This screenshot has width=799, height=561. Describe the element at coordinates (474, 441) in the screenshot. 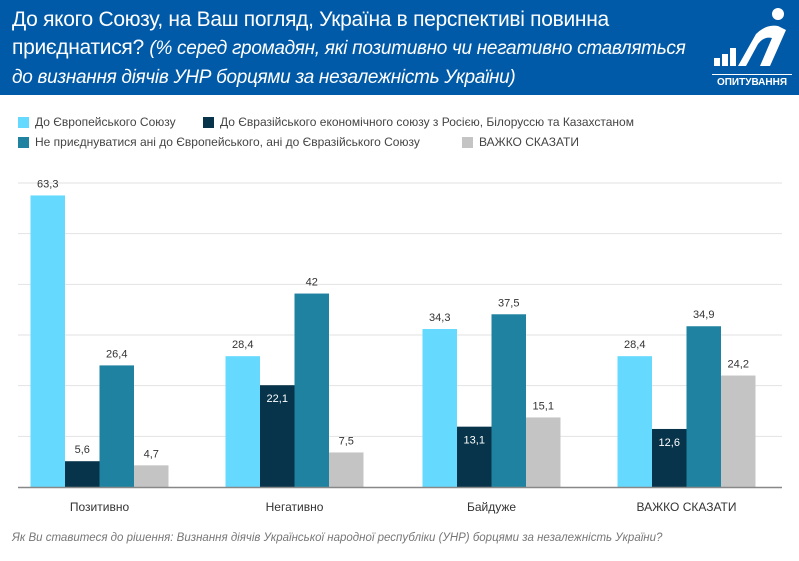

I see `data-label: 13,1` at that location.